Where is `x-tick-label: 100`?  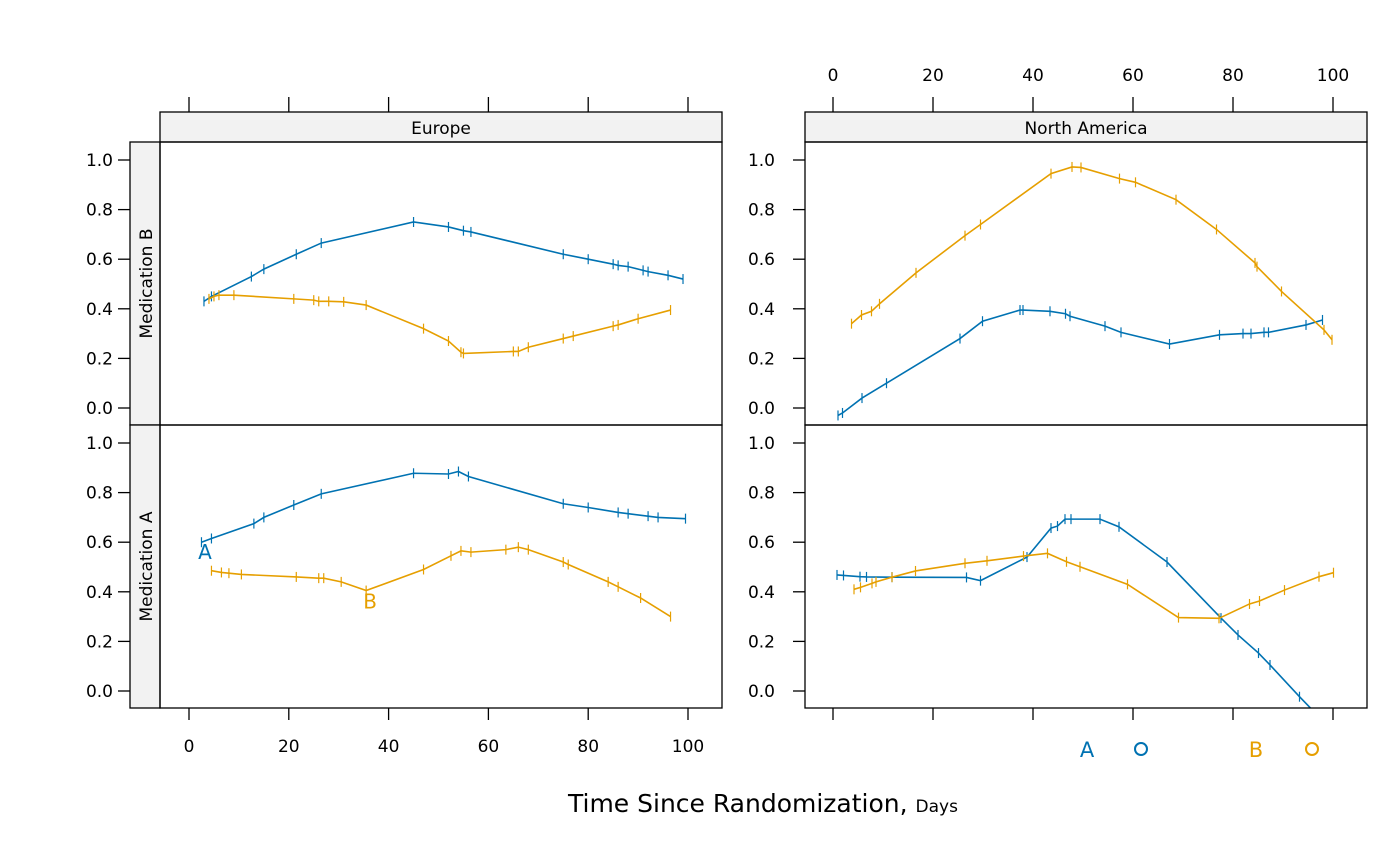 x-tick-label: 100 is located at coordinates (688, 747).